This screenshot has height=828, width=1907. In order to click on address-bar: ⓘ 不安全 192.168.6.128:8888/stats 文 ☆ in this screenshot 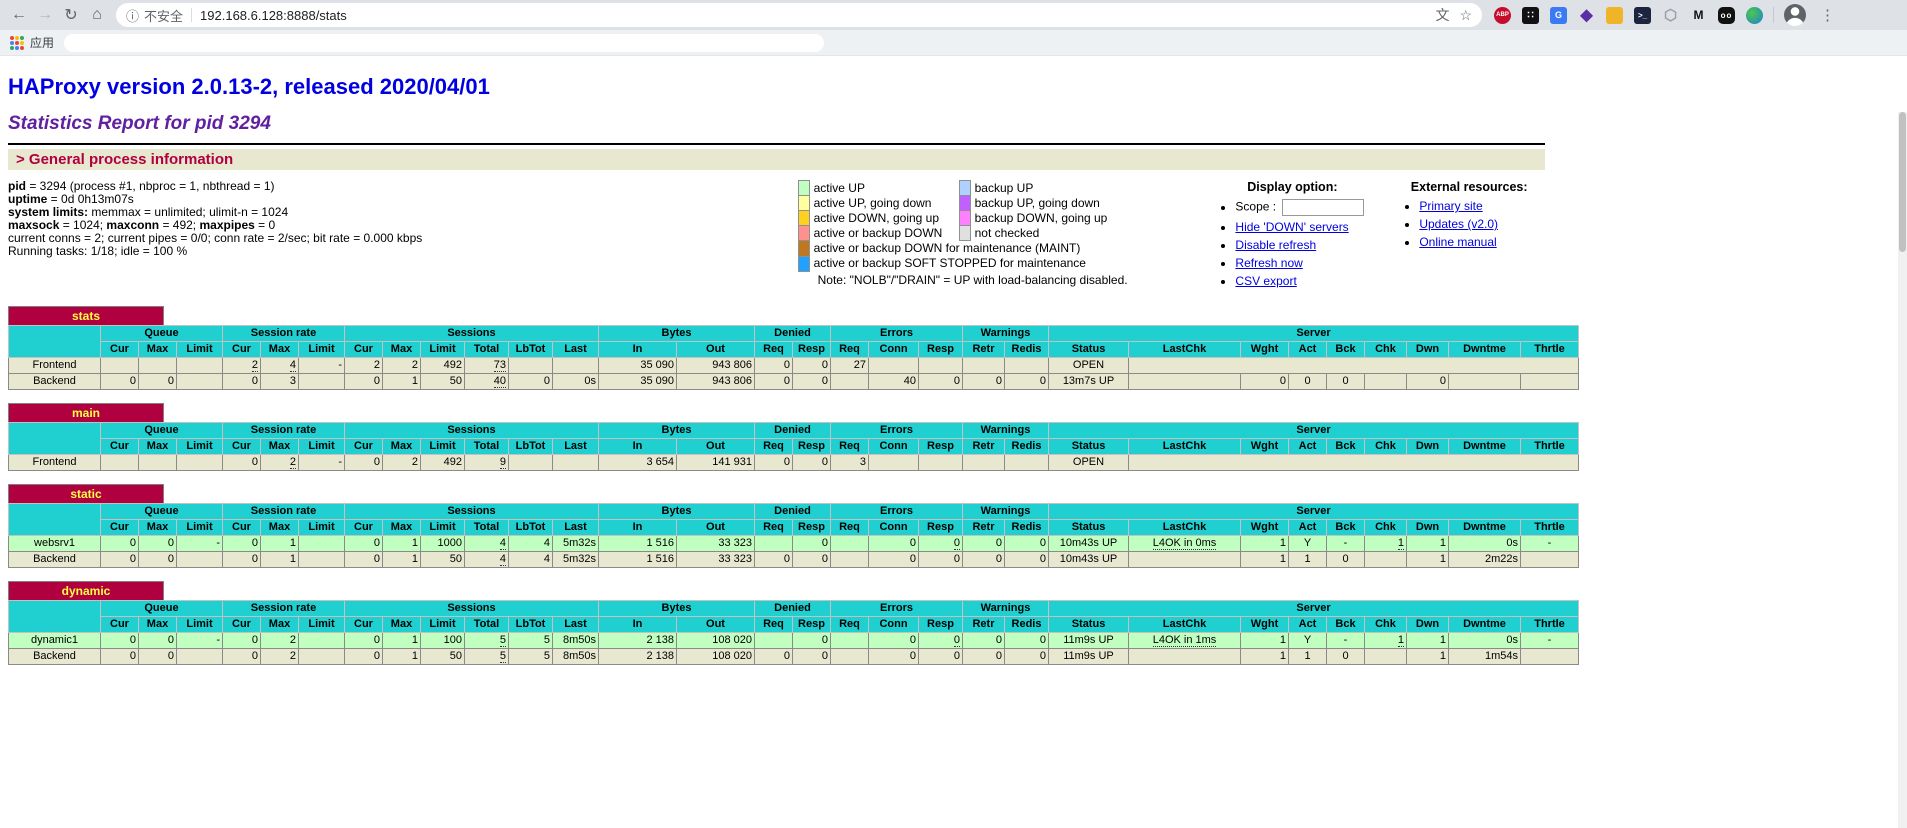, I will do `click(799, 15)`.